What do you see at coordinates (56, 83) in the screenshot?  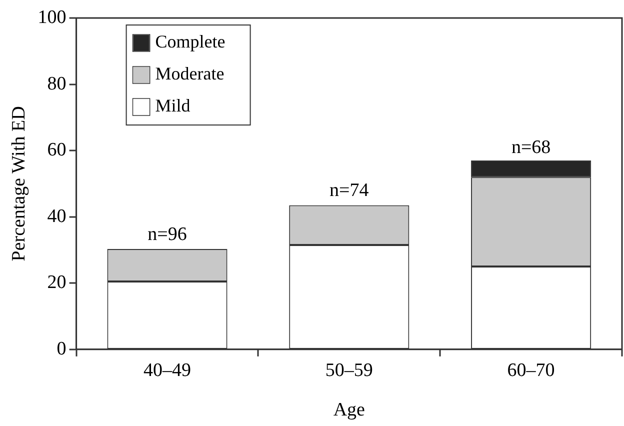 I see `y-tick-label: 80` at bounding box center [56, 83].